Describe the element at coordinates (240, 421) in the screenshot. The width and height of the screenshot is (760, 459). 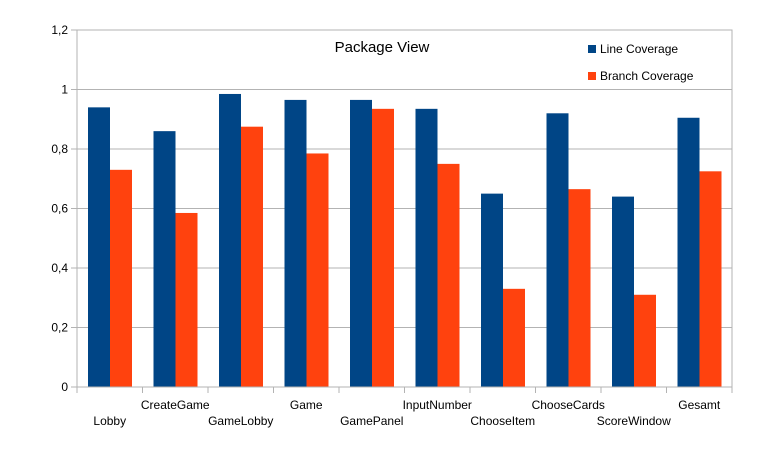
I see `x-tick-label: GameLobby` at that location.